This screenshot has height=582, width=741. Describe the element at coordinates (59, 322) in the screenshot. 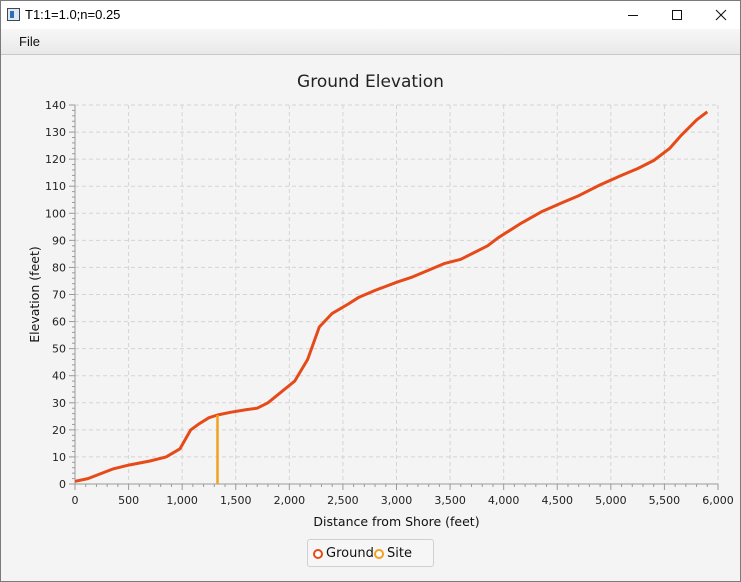

I see `y-tick-label: 60` at that location.